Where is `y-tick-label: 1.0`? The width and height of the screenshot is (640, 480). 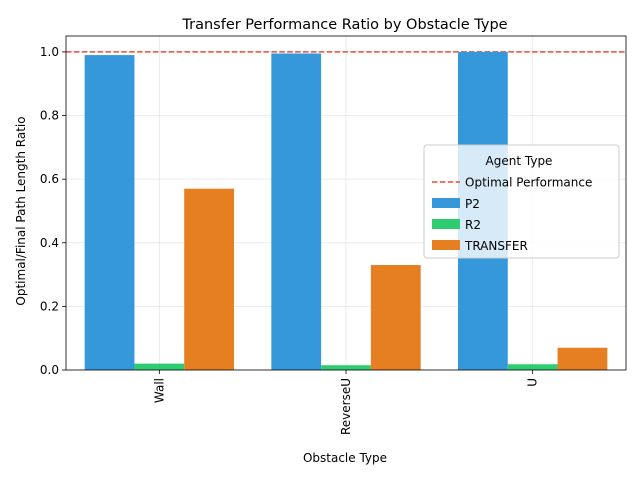
y-tick-label: 1.0 is located at coordinates (49, 52).